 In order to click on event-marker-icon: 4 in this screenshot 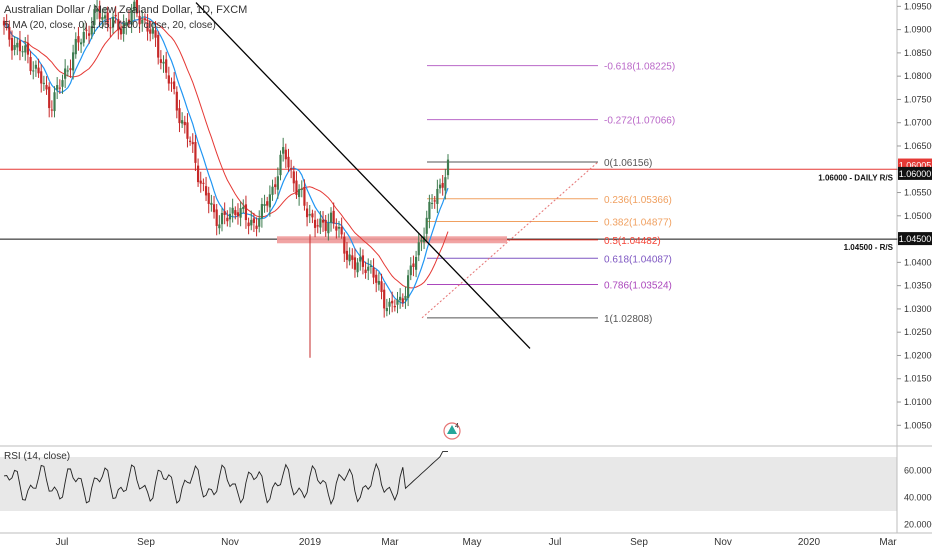, I will do `click(452, 431)`.